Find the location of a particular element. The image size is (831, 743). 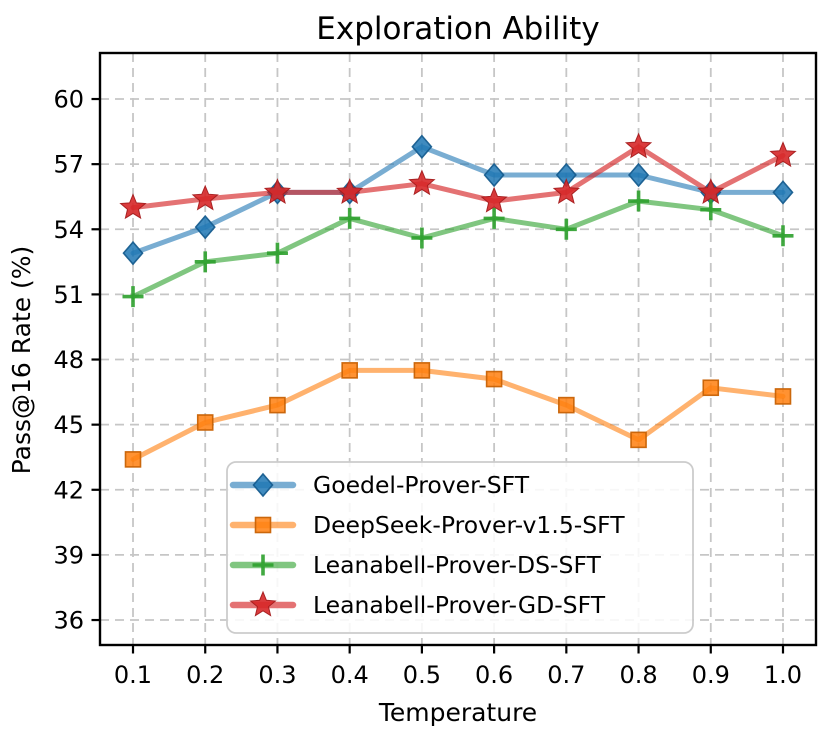

legend-box is located at coordinates (460, 547).